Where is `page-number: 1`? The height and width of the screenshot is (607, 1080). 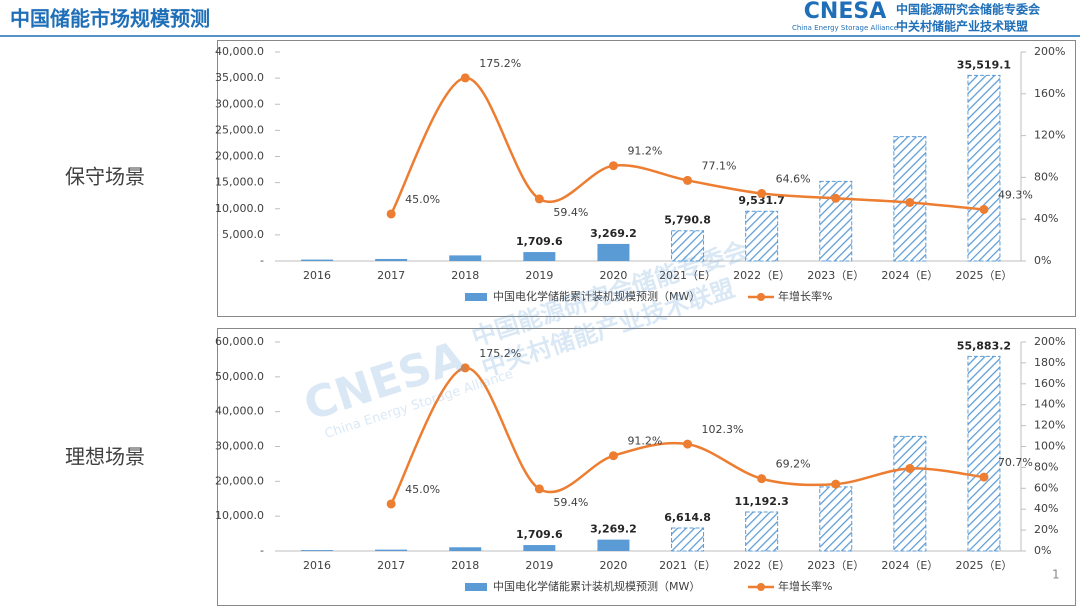
page-number: 1 is located at coordinates (1056, 575).